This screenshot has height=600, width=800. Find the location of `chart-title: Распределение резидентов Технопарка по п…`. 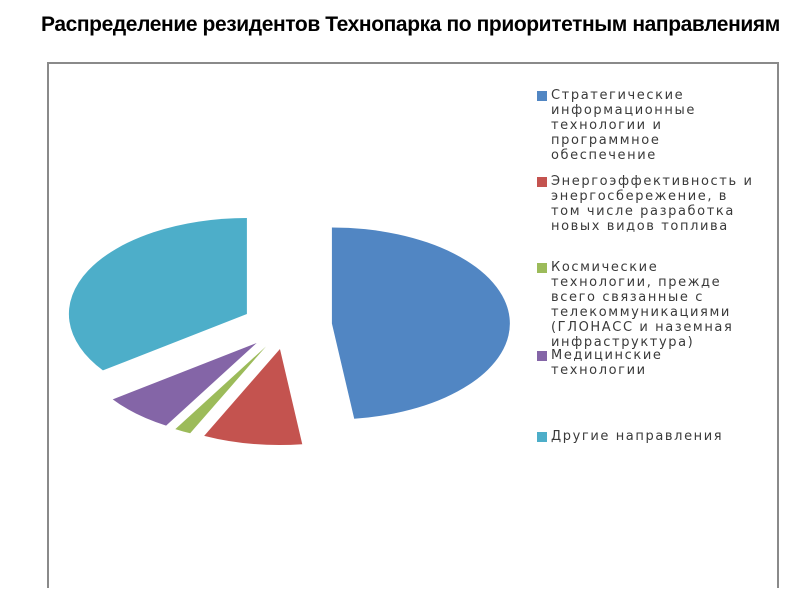

chart-title: Распределение резидентов Технопарка по п… is located at coordinates (410, 24).